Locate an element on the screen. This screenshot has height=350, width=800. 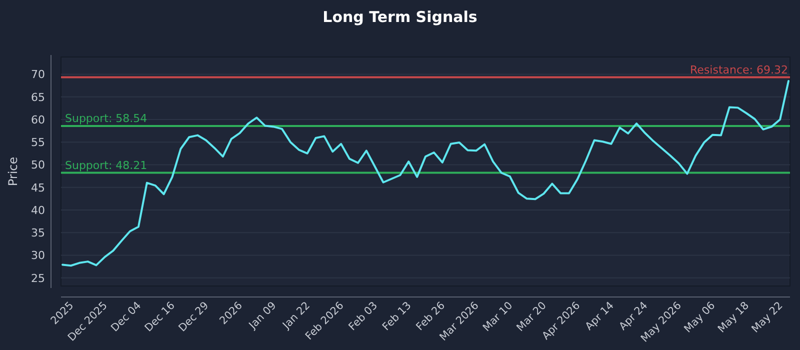
y-tick-label: 60 is located at coordinates (38, 119).